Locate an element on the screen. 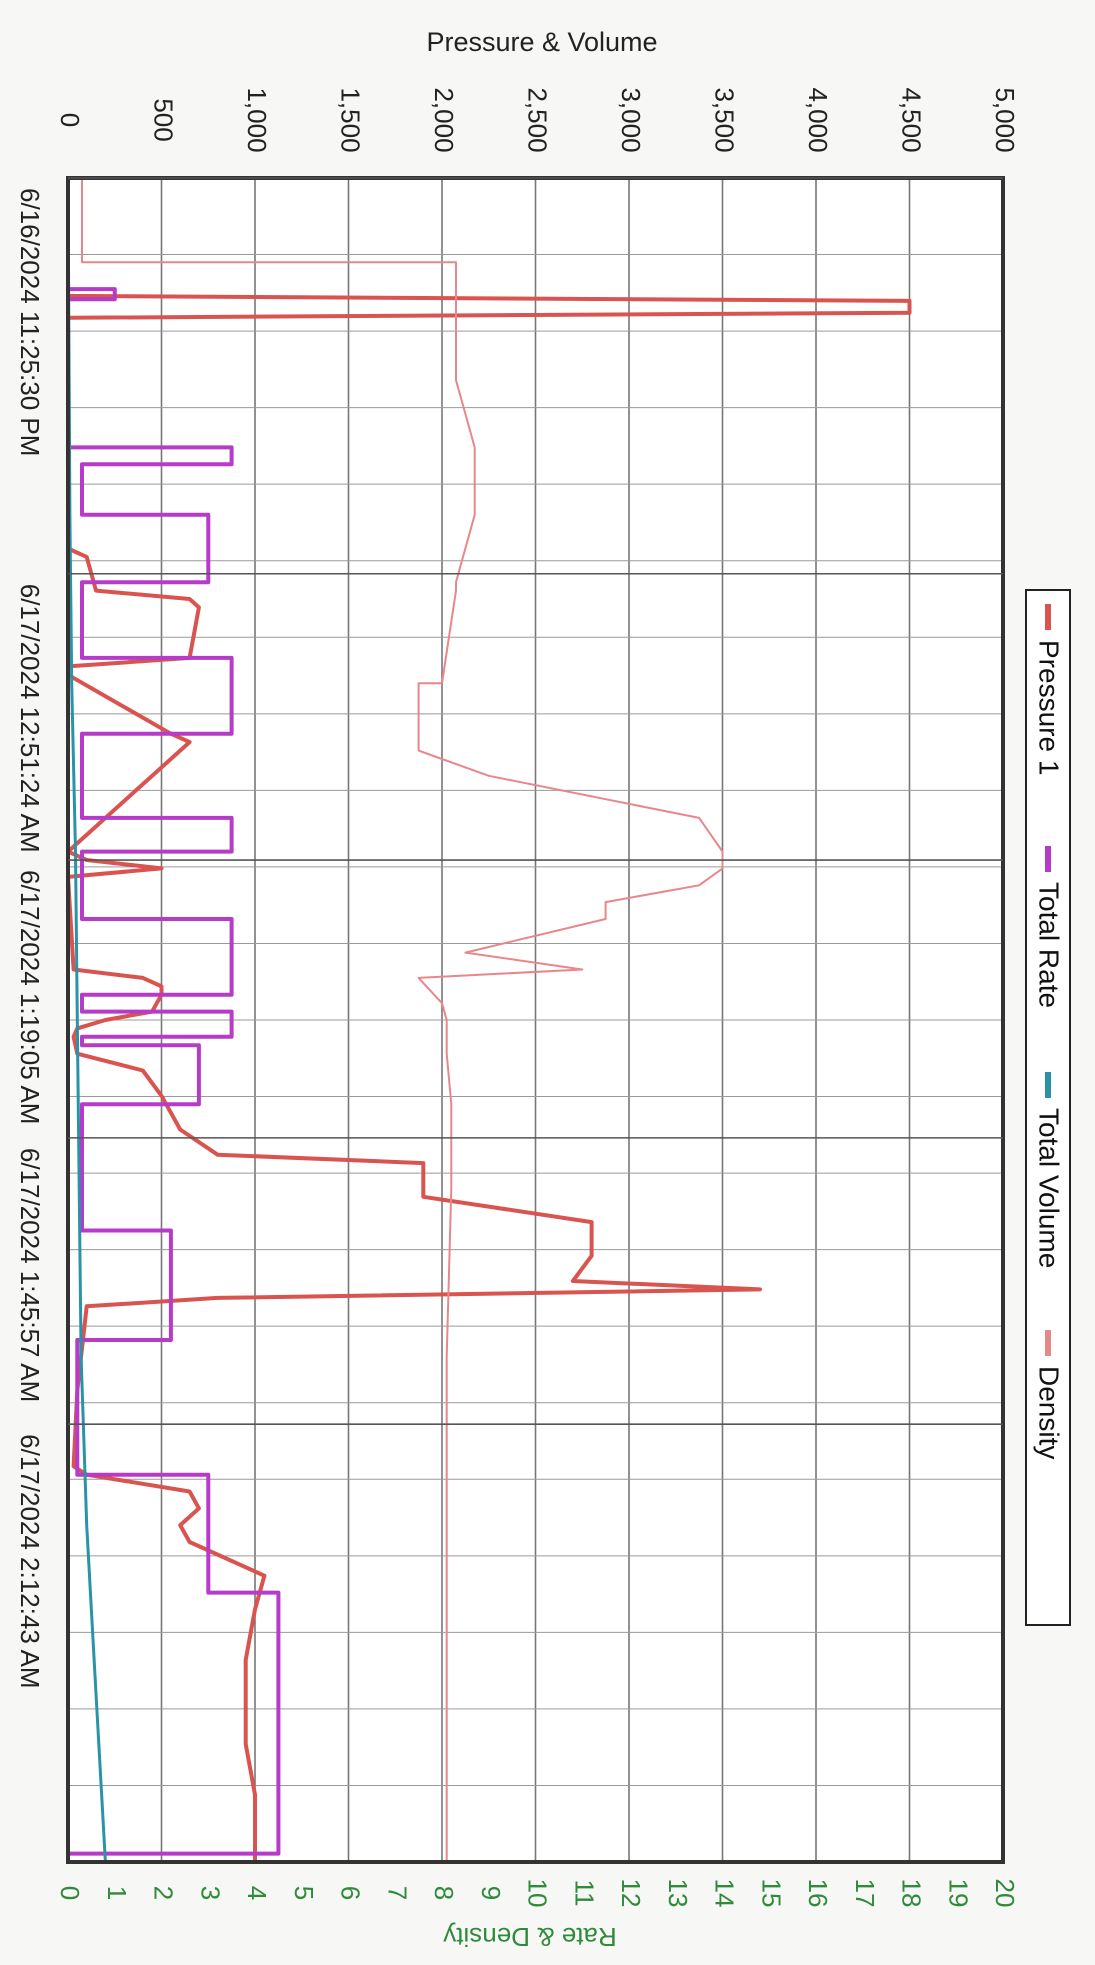 The image size is (1095, 1965). primary-tick-label: 3,500 is located at coordinates (725, 119).